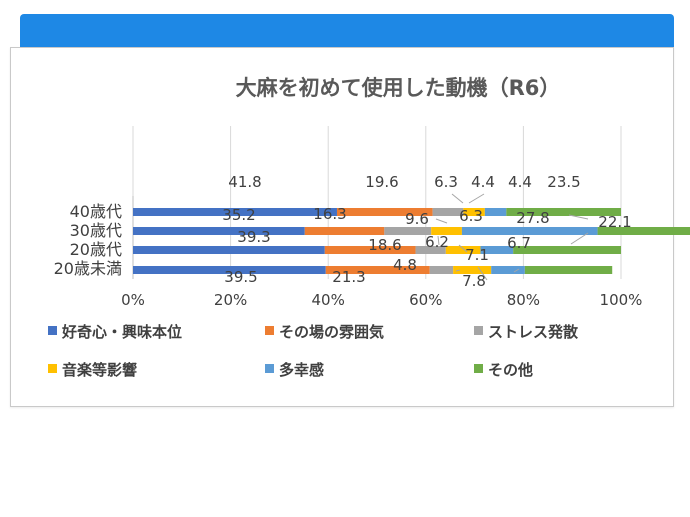 This screenshot has height=517, width=690. Describe the element at coordinates (348, 277) in the screenshot. I see `data-label: 21.3` at that location.